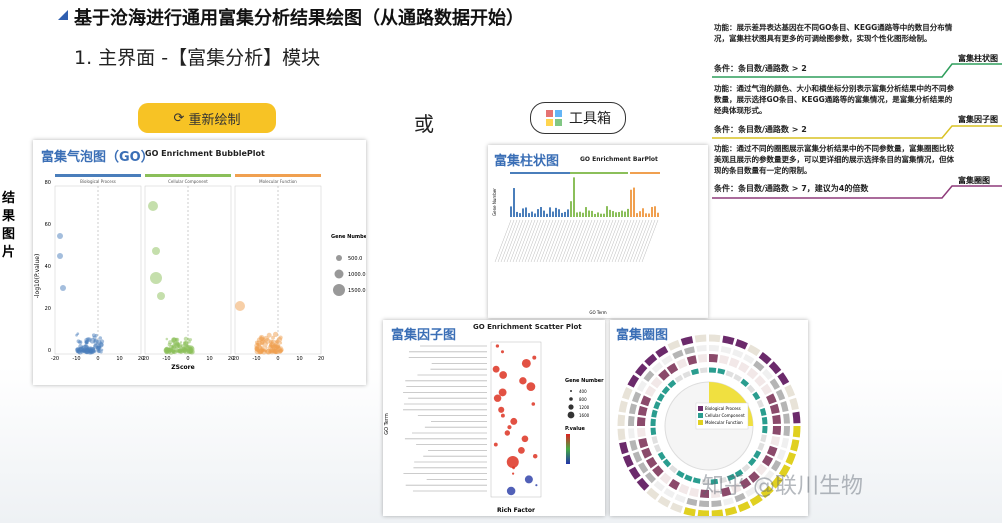 The width and height of the screenshot is (1002, 523). What do you see at coordinates (584, 381) in the screenshot?
I see `size-title: Gene Number` at bounding box center [584, 381].